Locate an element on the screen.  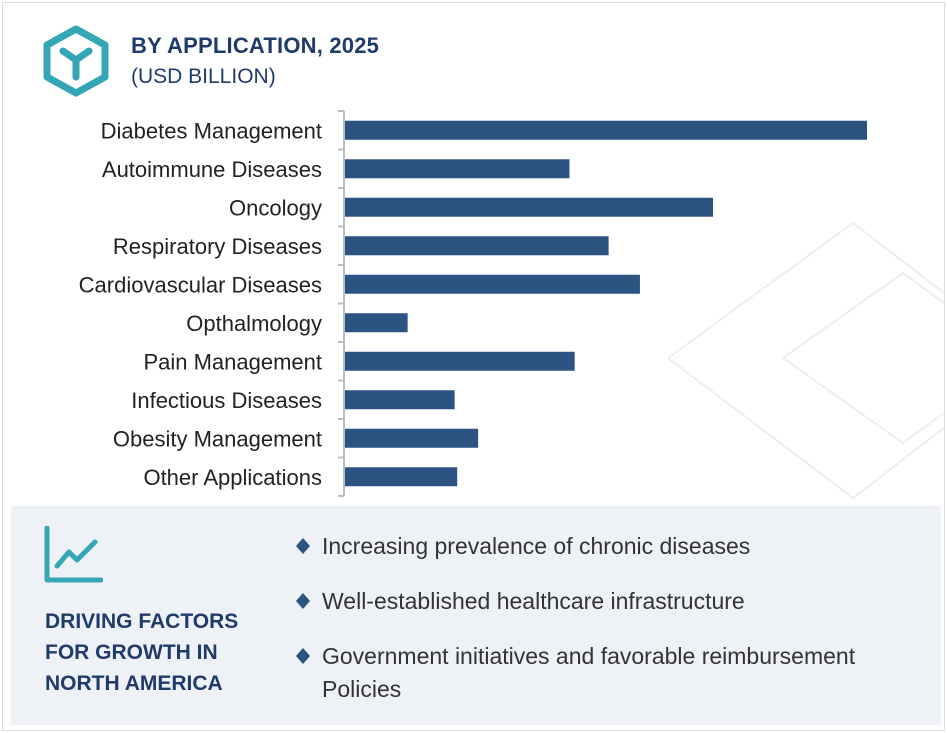
chart-subtitle: (USD BILLION) is located at coordinates (203, 76).